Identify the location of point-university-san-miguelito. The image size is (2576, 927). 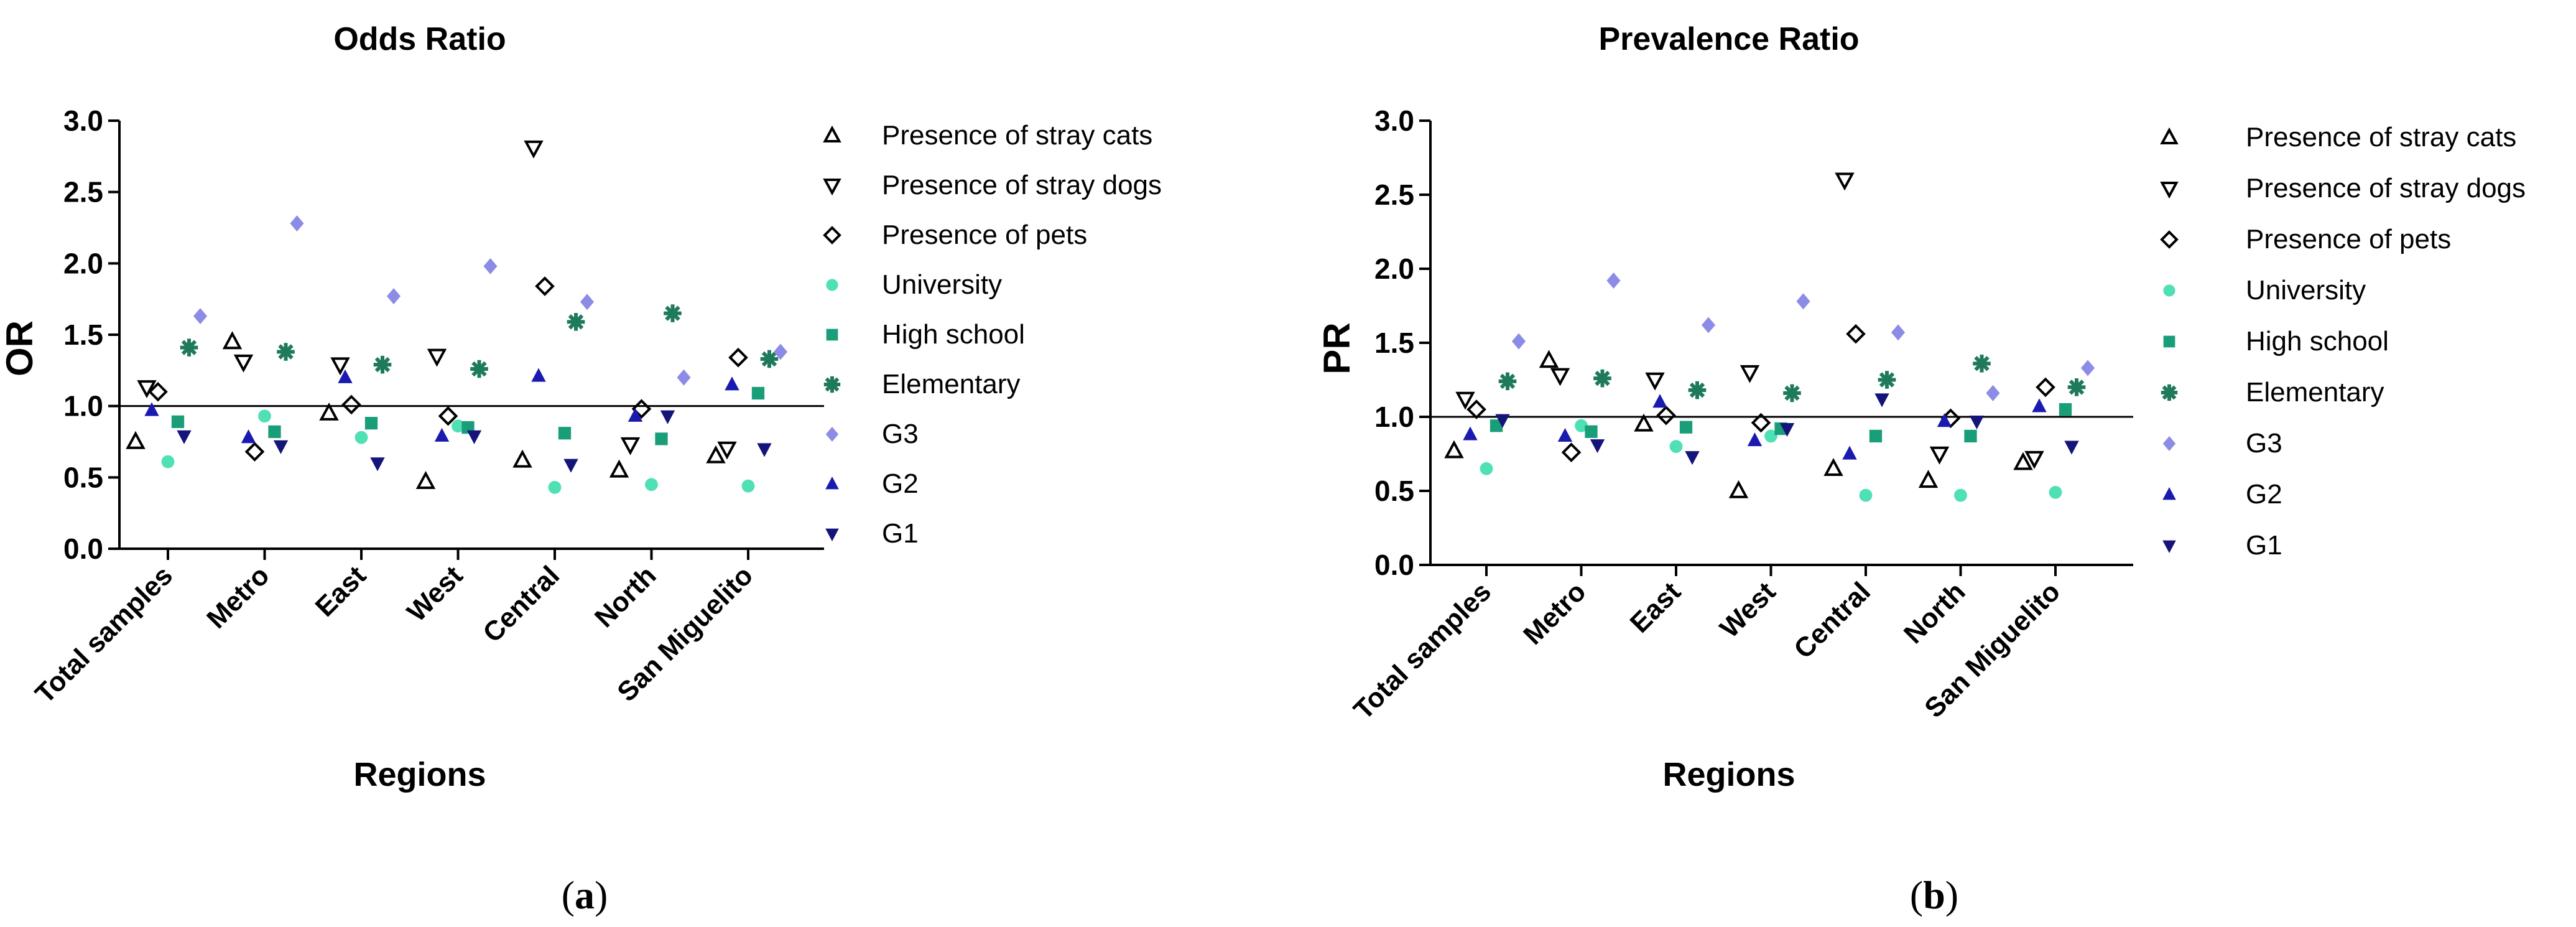
(748, 486).